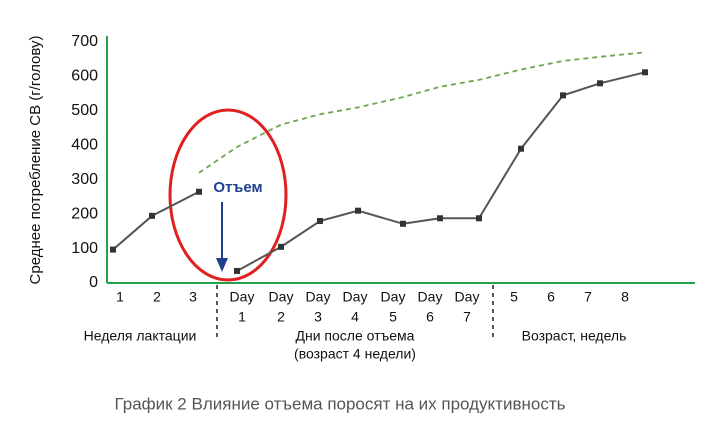 The image size is (708, 430). I want to click on x-tick-label: 8, so click(625, 297).